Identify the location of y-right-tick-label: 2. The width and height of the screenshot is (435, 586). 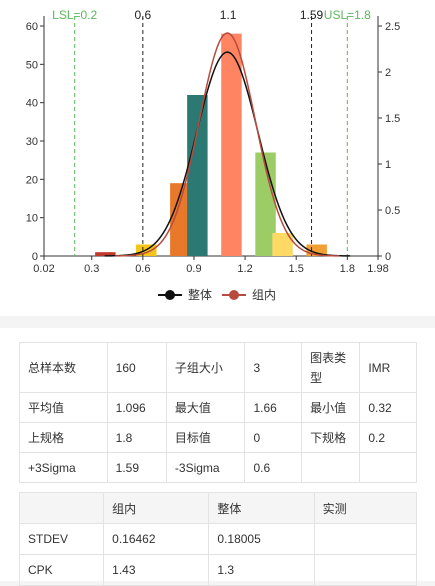
(388, 73).